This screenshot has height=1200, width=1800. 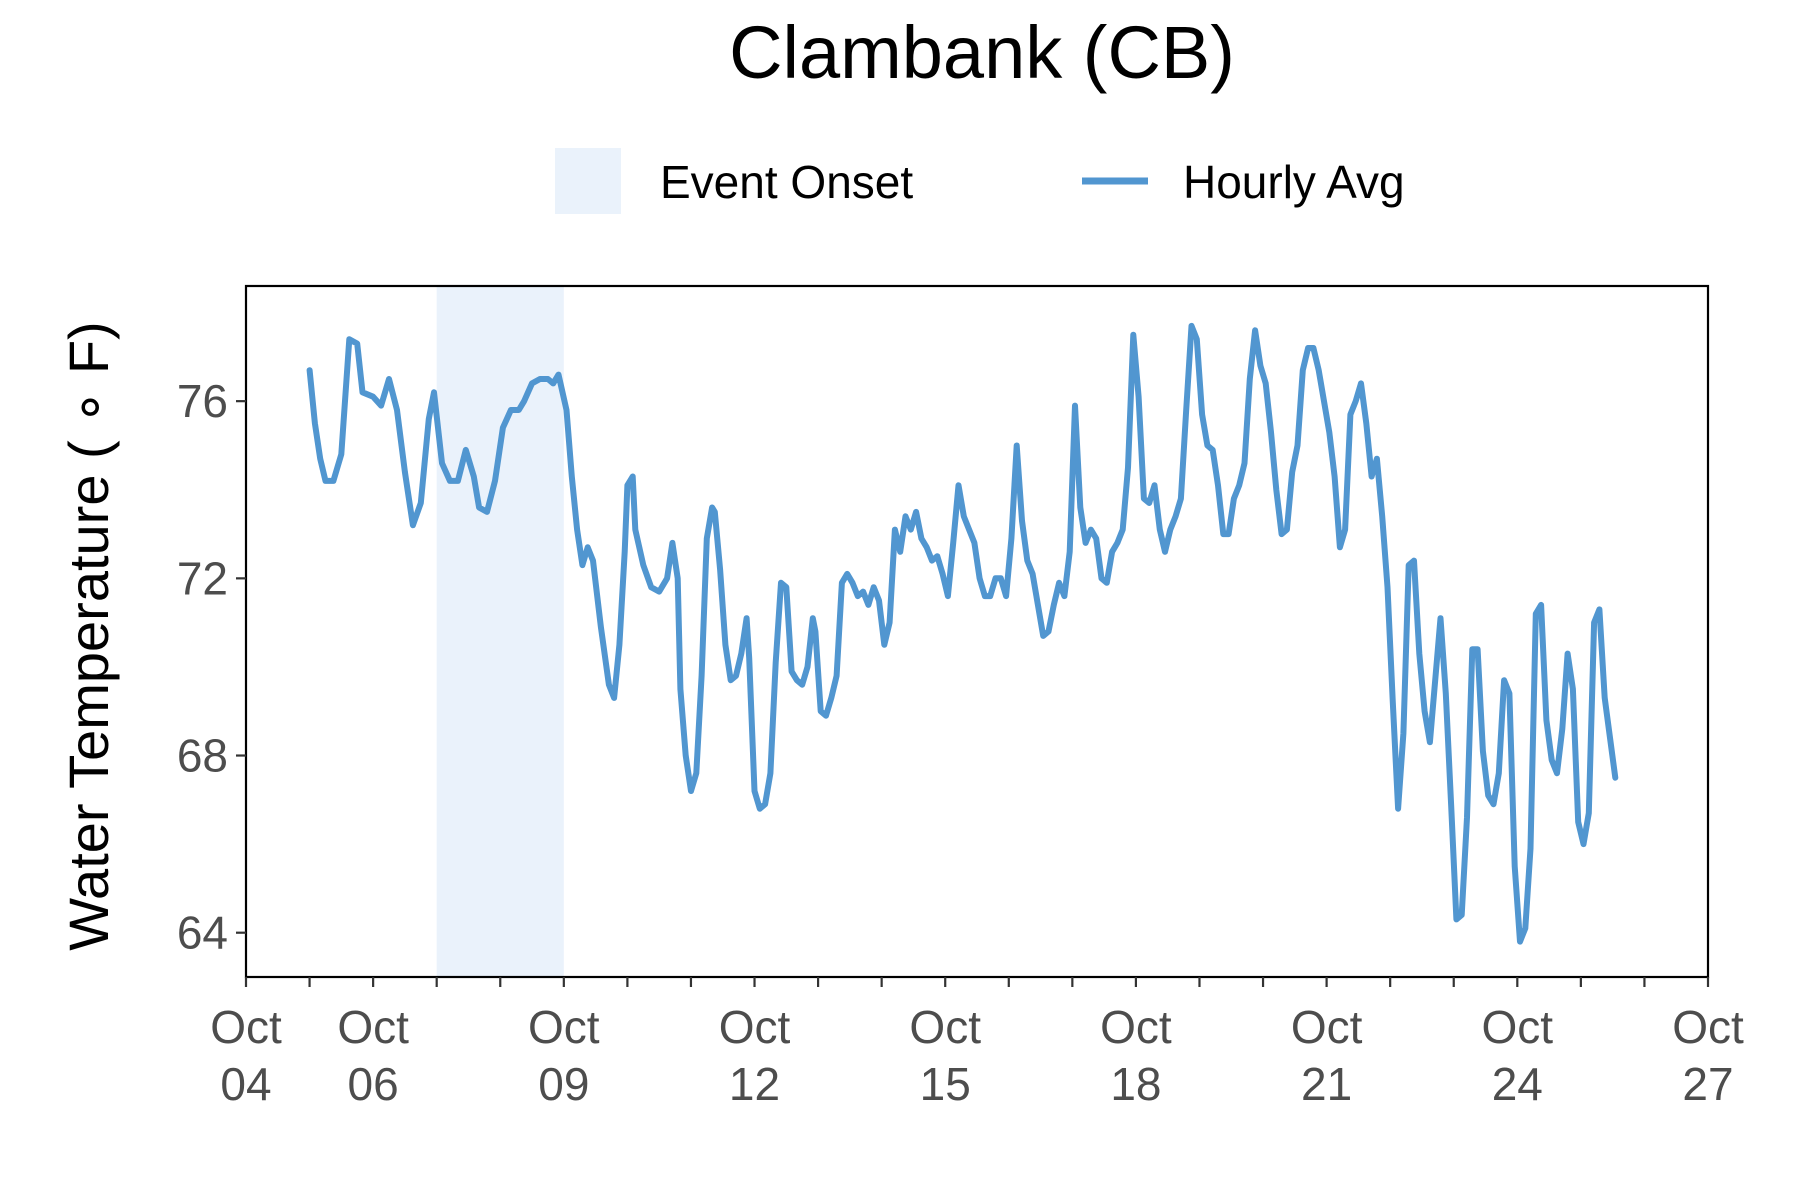 What do you see at coordinates (588, 181) in the screenshot?
I see `legend-swatch-event-onset` at bounding box center [588, 181].